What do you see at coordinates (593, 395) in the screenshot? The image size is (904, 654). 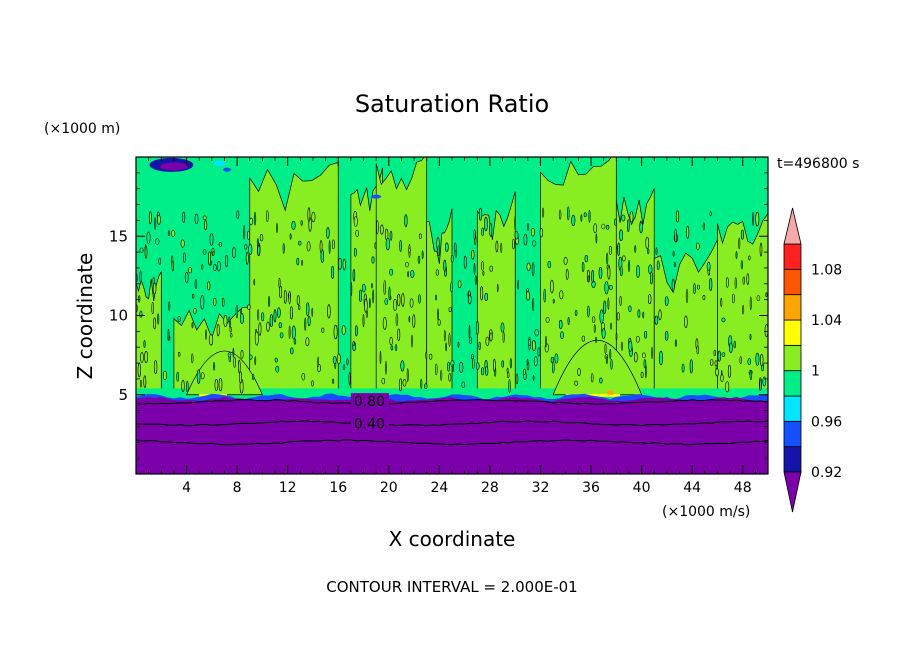 I see `yellow-spot` at bounding box center [593, 395].